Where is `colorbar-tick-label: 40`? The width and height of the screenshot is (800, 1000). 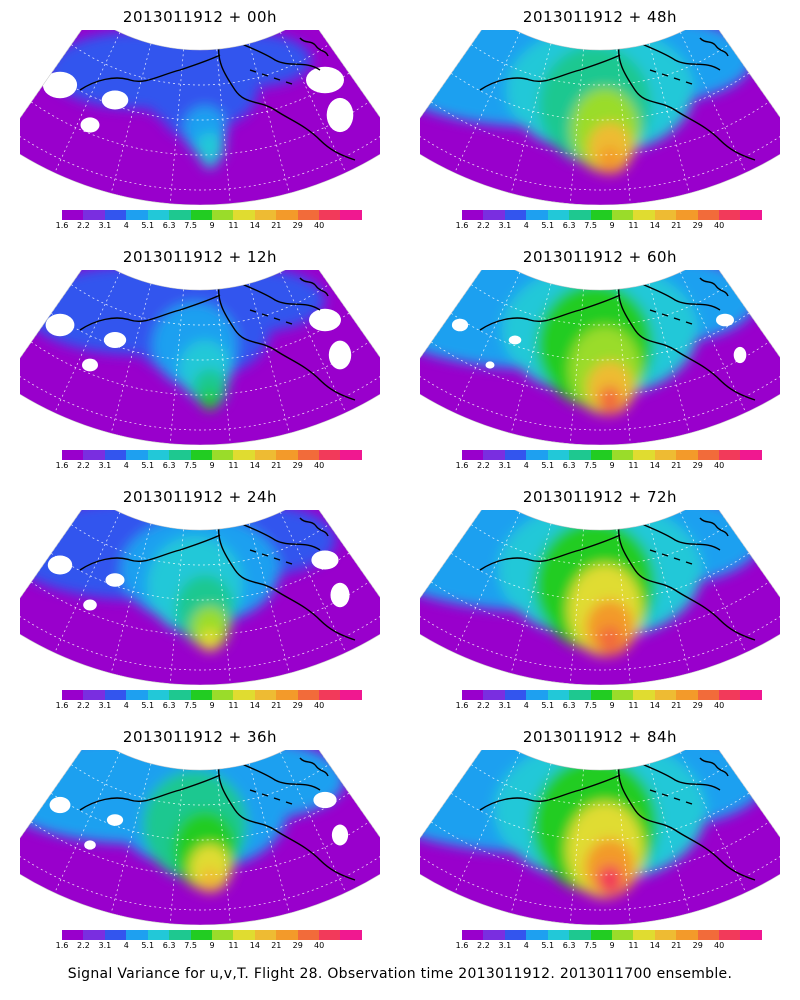 colorbar-tick-label: 40 is located at coordinates (719, 465).